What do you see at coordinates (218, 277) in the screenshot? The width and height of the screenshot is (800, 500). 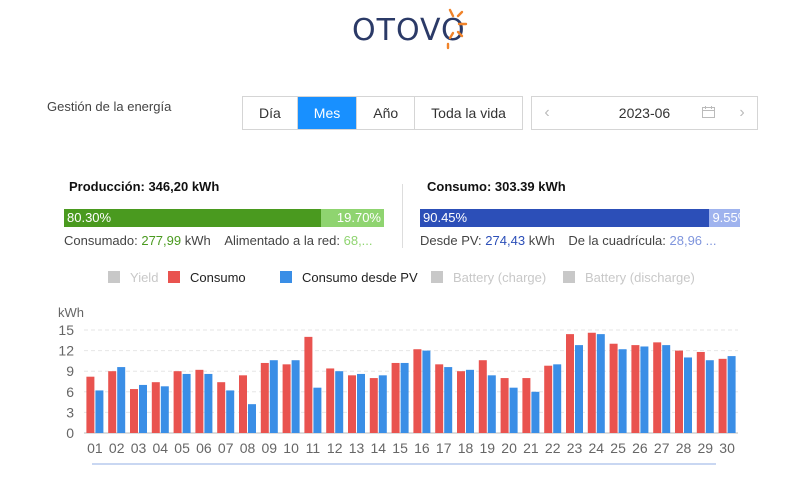 I see `legend-label: Consumo` at bounding box center [218, 277].